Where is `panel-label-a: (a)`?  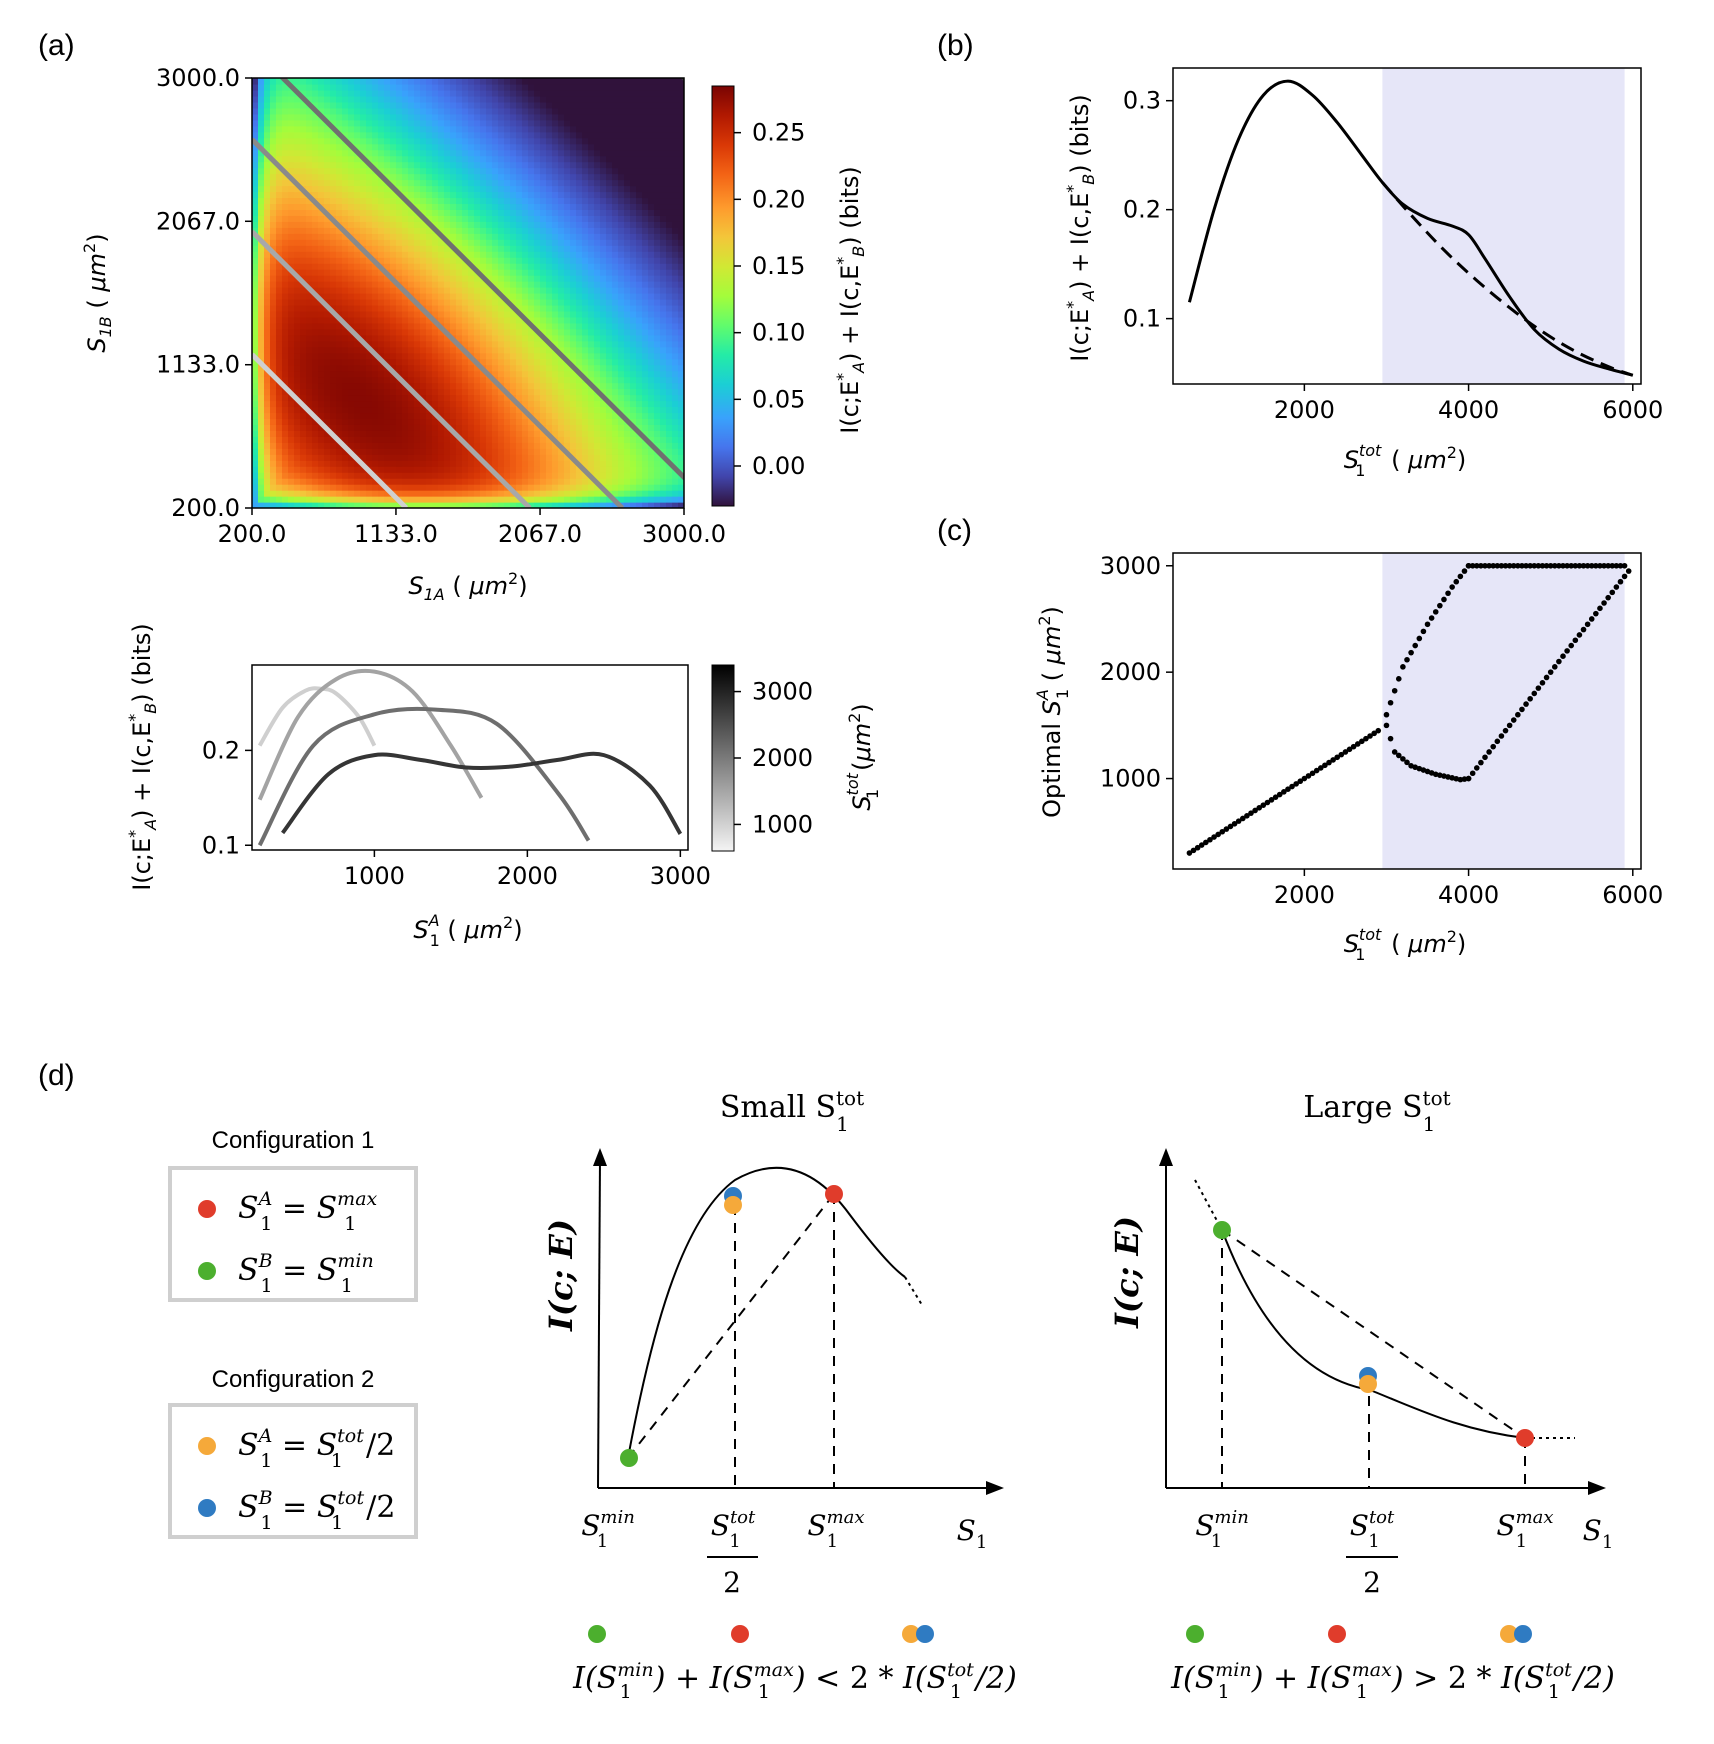
panel-label-a: (a) is located at coordinates (56, 45).